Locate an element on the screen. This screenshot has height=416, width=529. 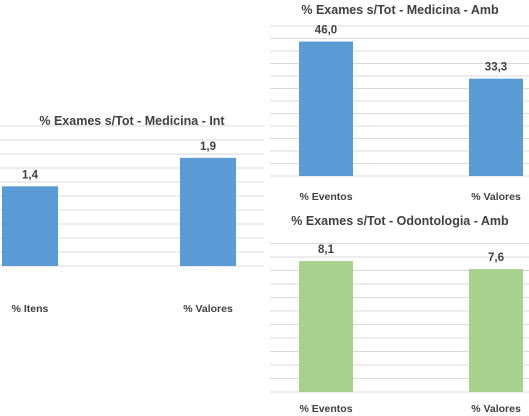
chart-title: % Exames s/Tot - Medicina - Amb is located at coordinates (400, 10).